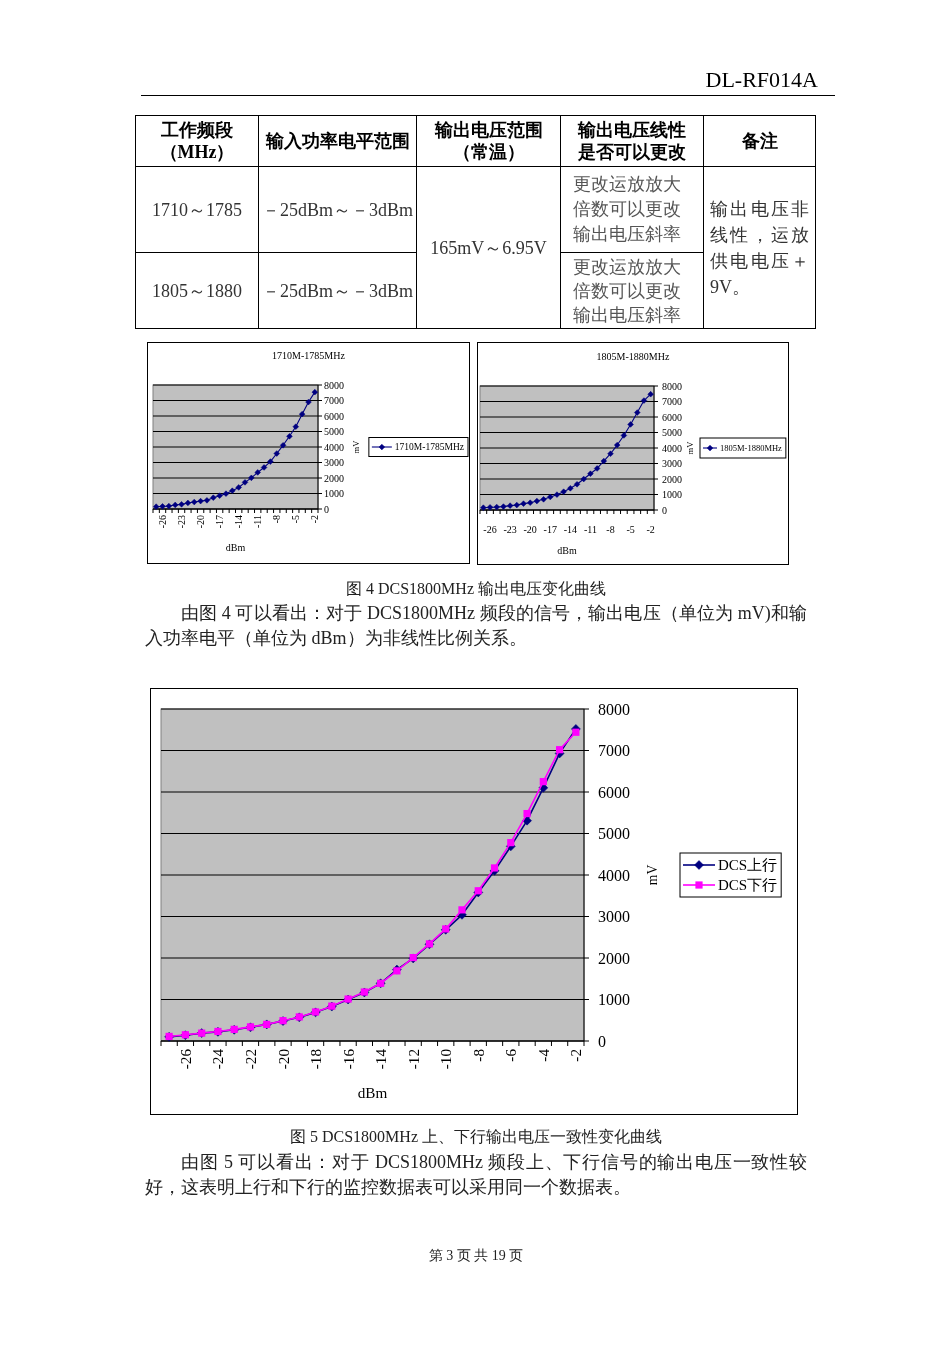 The height and width of the screenshot is (1345, 950). What do you see at coordinates (348, 1059) in the screenshot?
I see `x-tick-label: -16` at bounding box center [348, 1059].